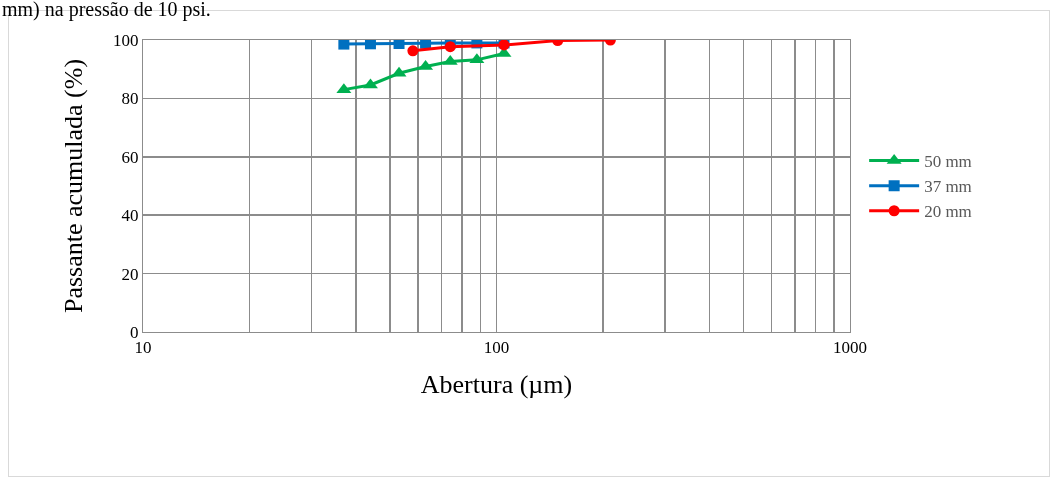  I want to click on y-axis-title: Passante acumulada (%), so click(74, 186).